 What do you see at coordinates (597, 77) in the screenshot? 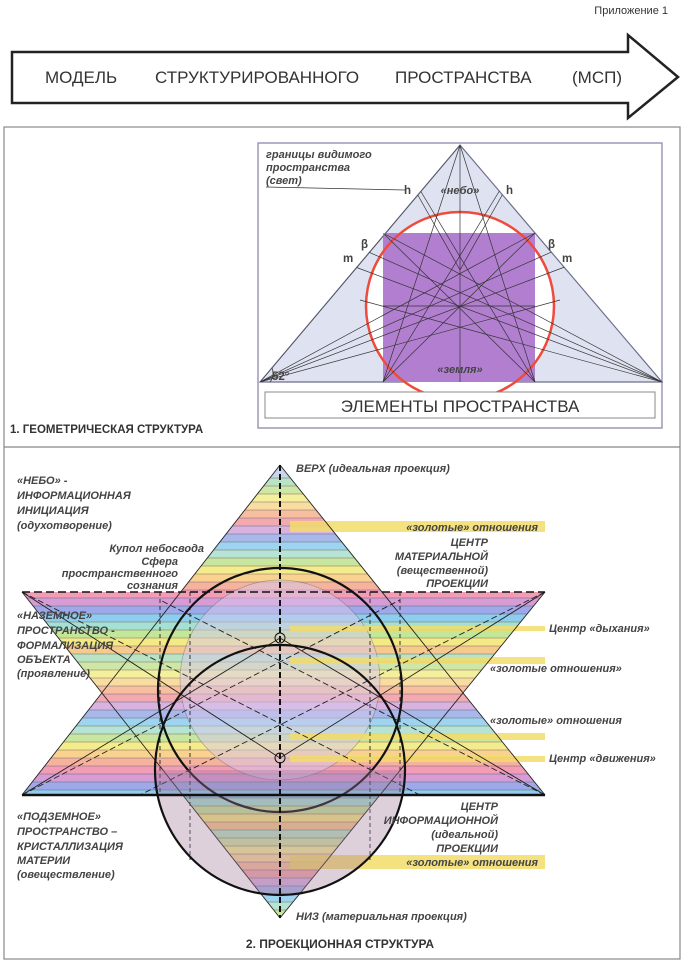
I see `banner-word: (МСП)` at bounding box center [597, 77].